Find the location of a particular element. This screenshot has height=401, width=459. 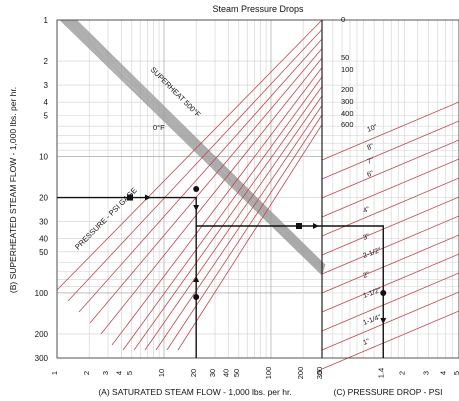

pressure-label: 50 is located at coordinates (345, 57).